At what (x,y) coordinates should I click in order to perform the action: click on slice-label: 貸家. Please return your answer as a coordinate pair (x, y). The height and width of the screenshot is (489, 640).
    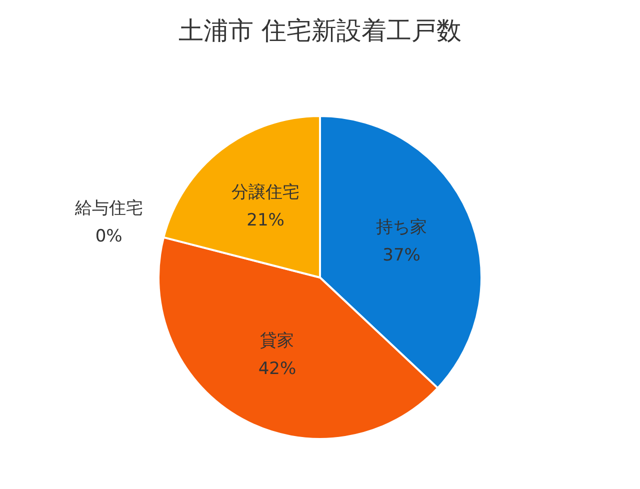
    Looking at the image, I should click on (277, 340).